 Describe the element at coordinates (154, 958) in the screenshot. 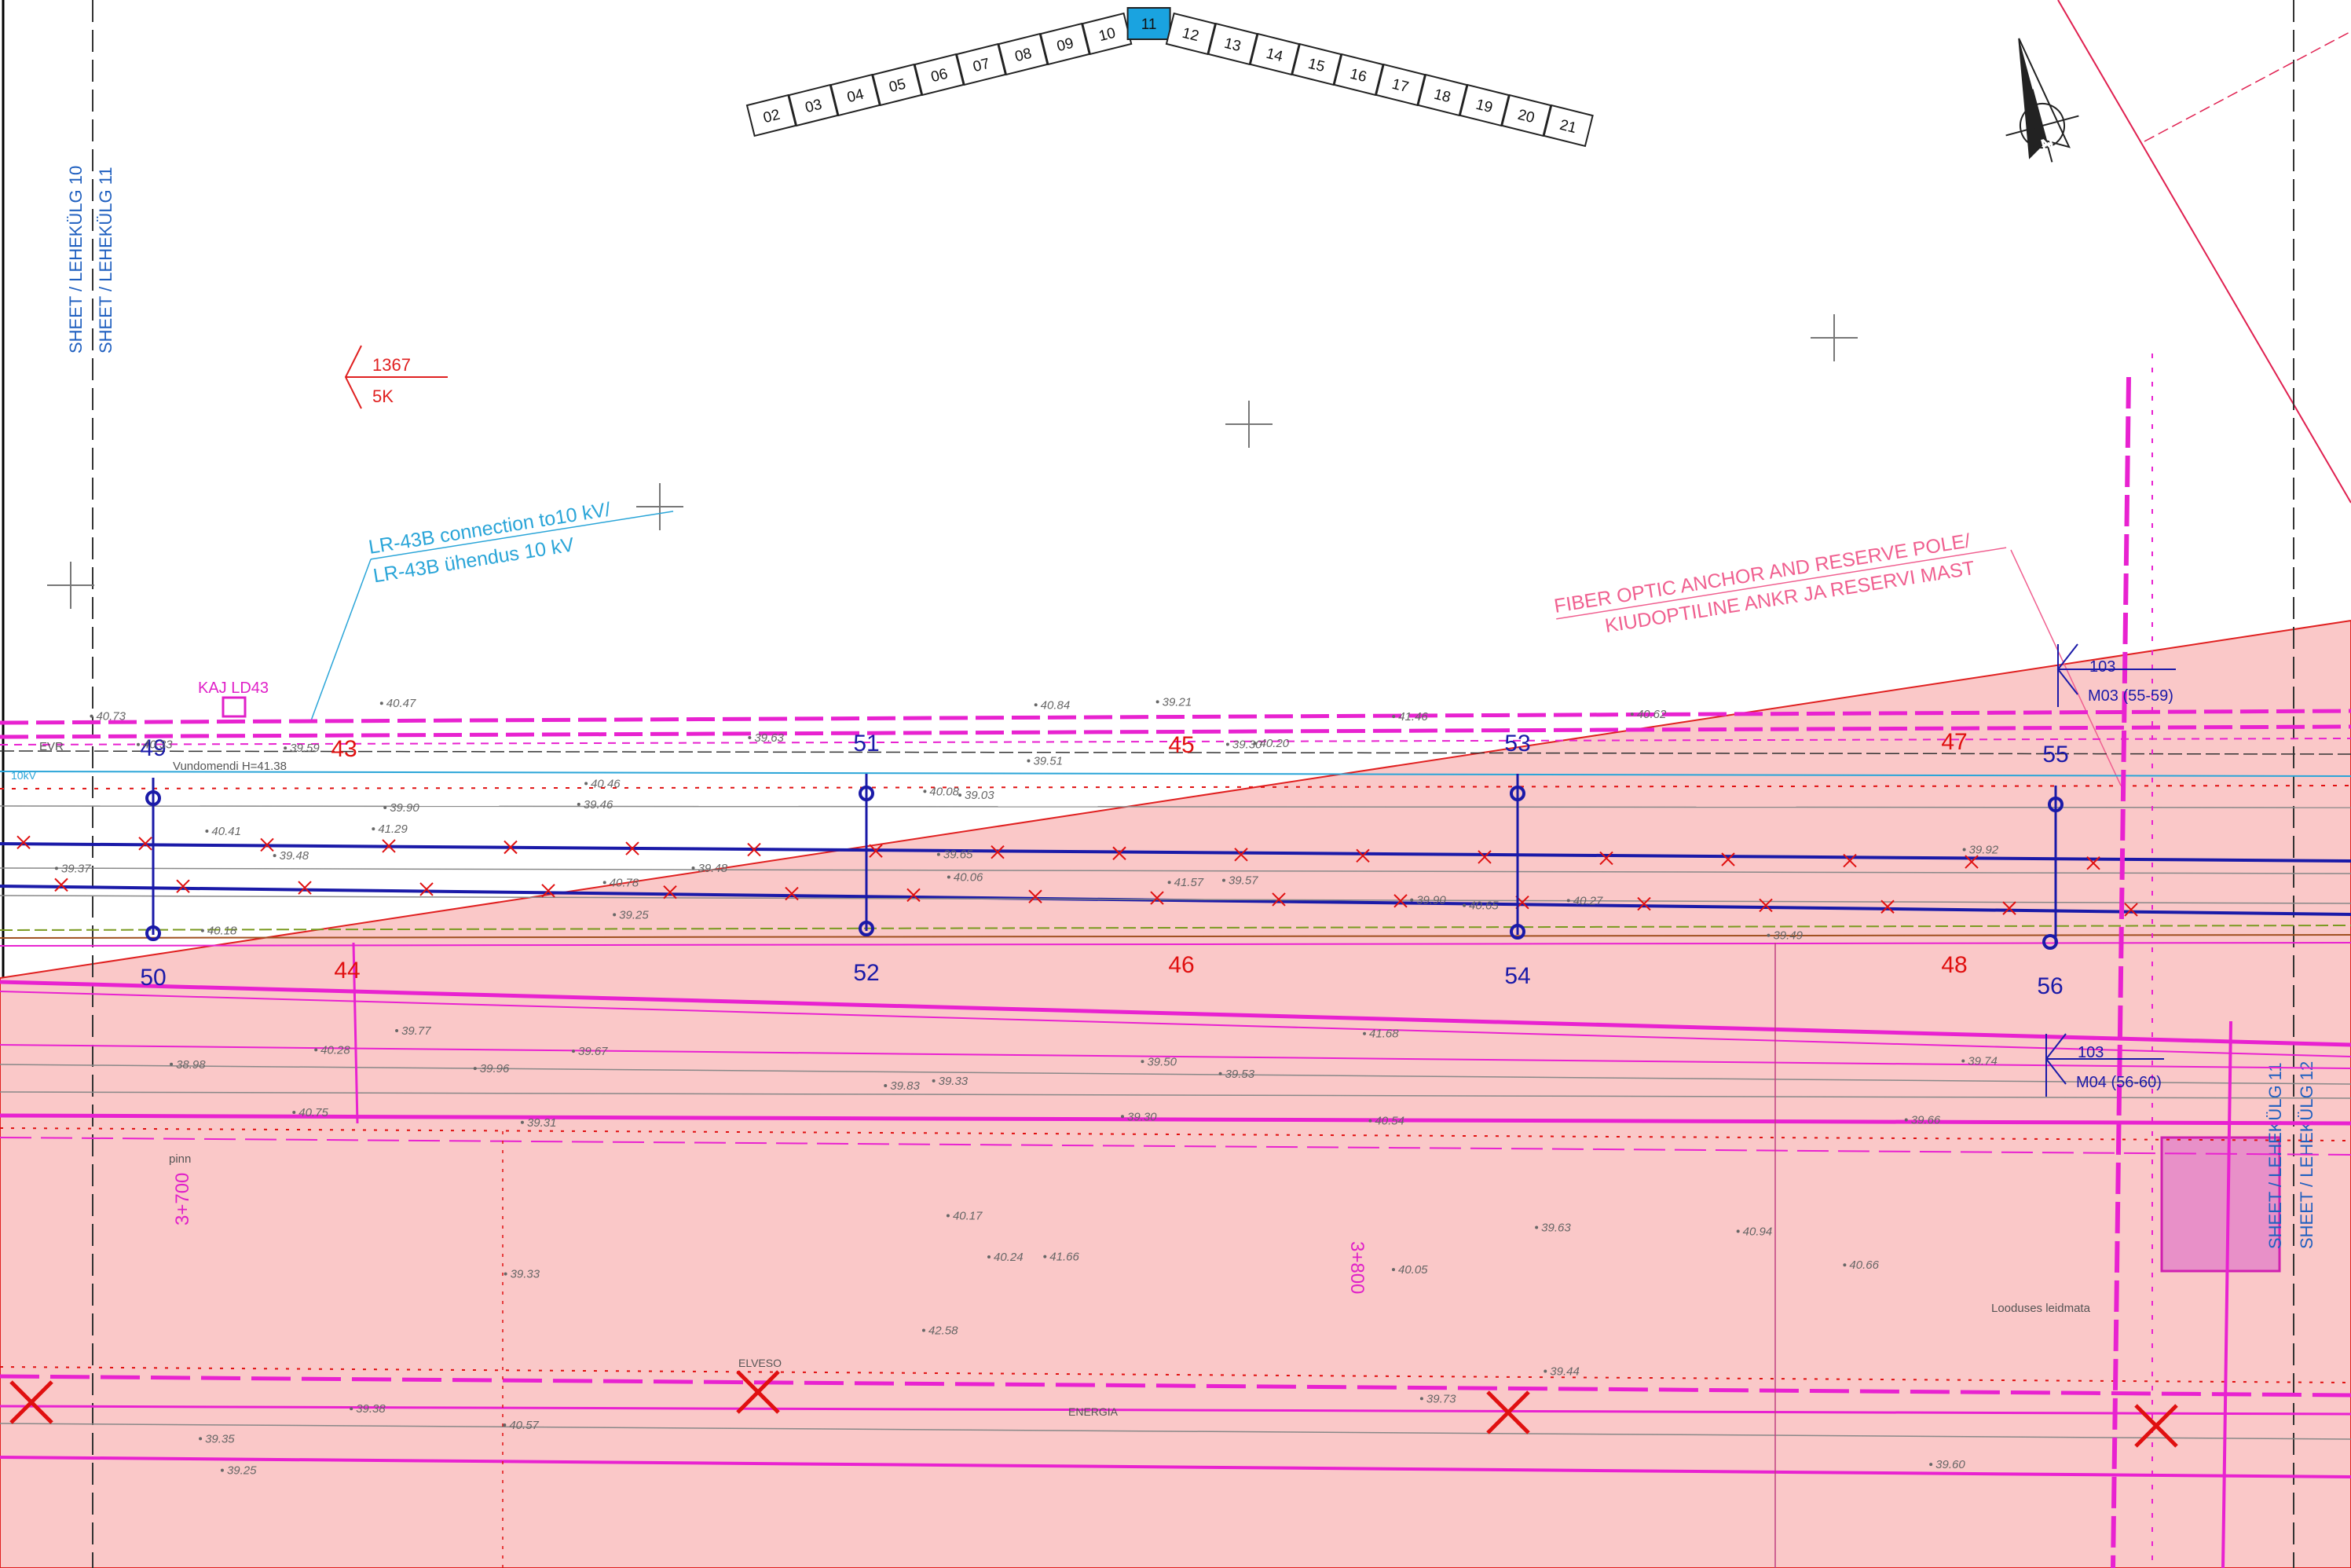

I see `pole-50: 50` at that location.